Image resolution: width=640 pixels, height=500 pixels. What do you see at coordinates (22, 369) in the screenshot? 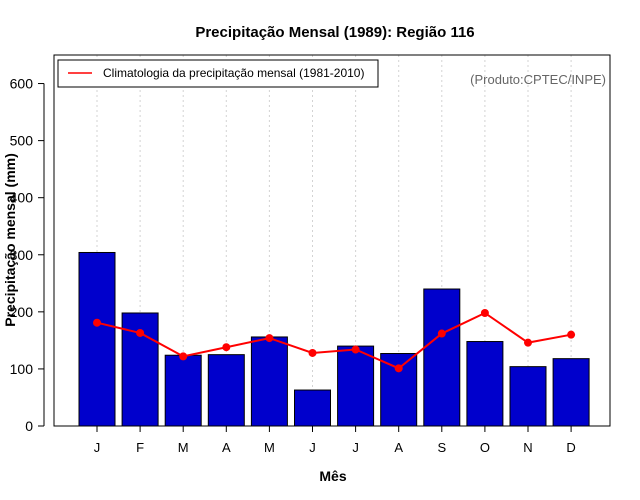
I see `y-tick-label: 100` at bounding box center [22, 369].